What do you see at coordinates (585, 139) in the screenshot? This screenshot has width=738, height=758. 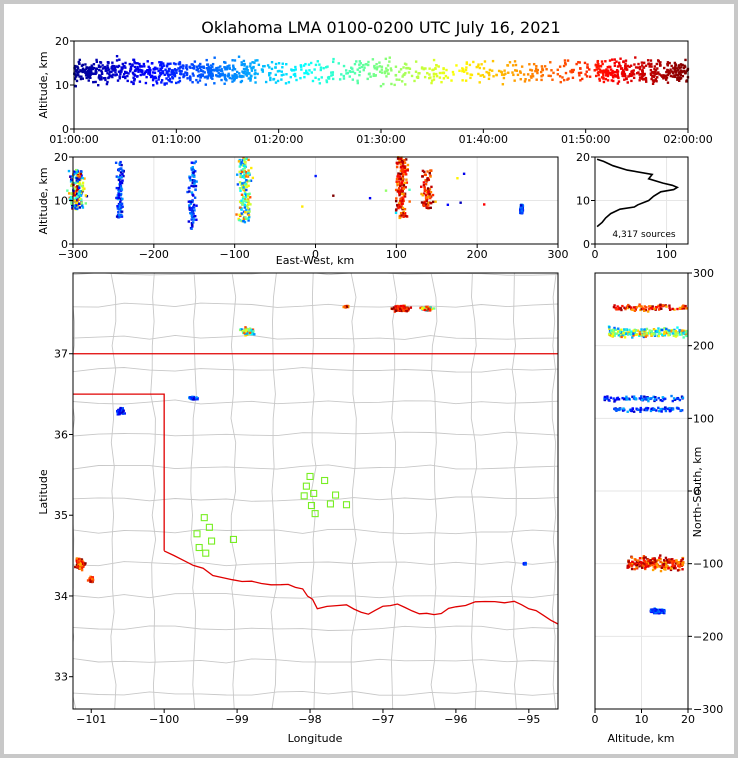 I see `time-height-x-tick-label: 01:50:00` at bounding box center [585, 139].